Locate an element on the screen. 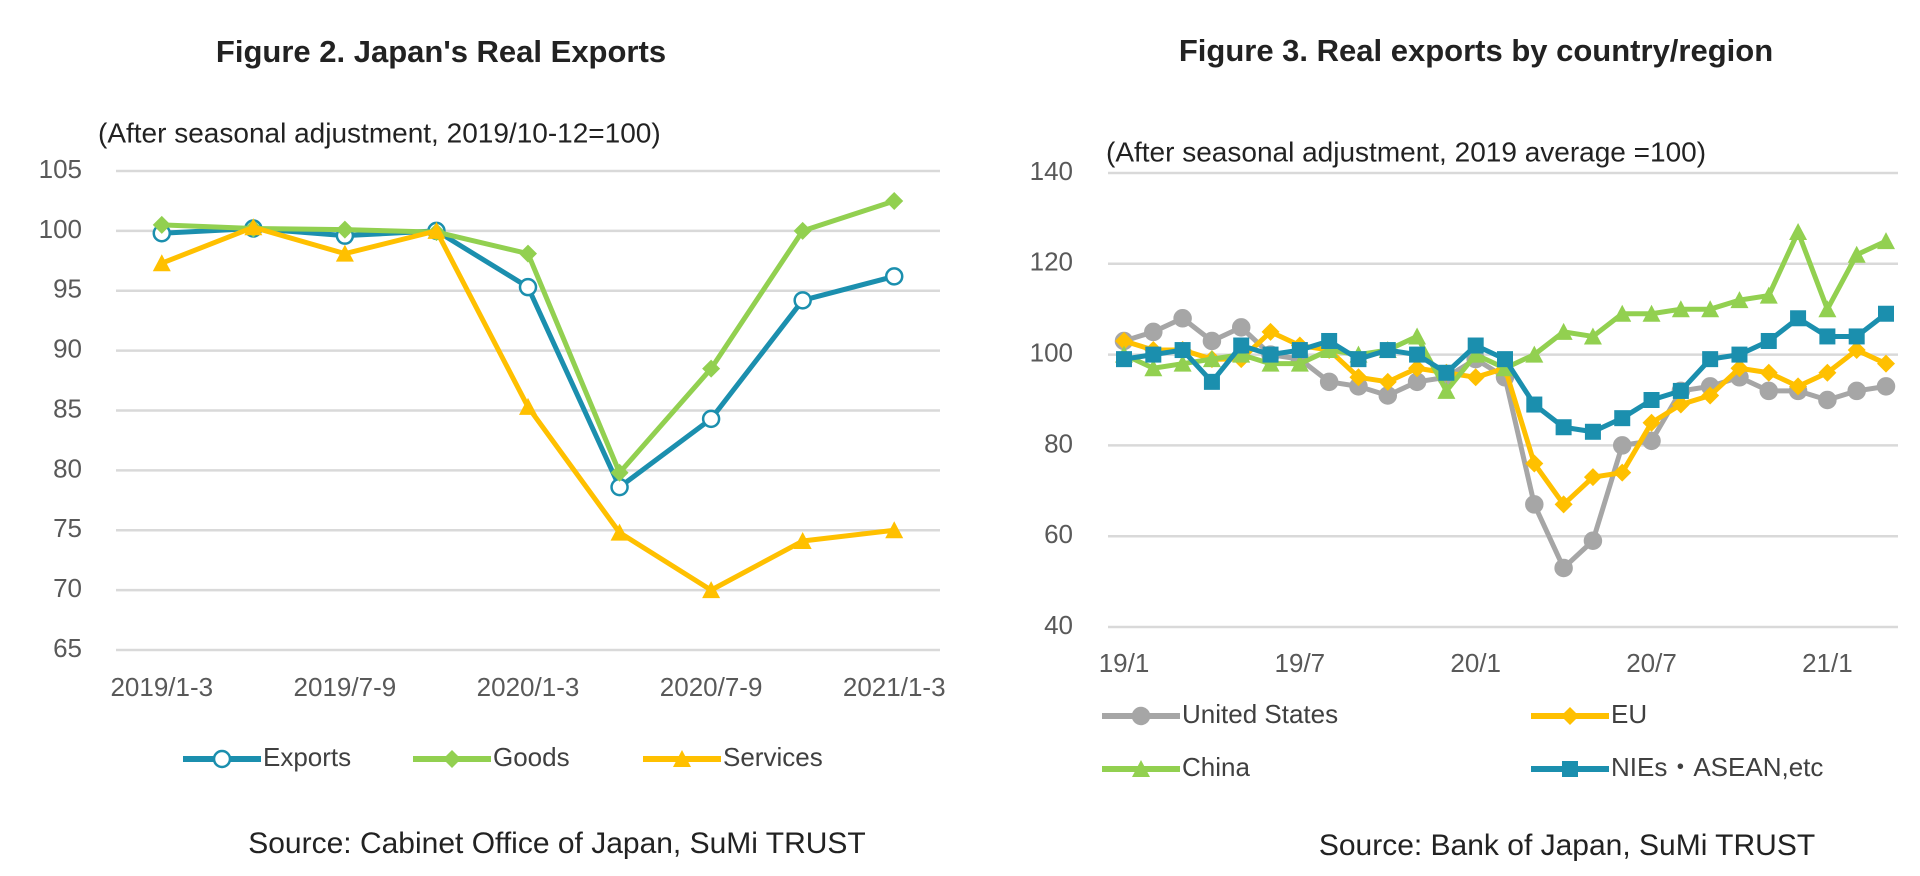 Image resolution: width=1920 pixels, height=876 pixels. chart-source: Source: Bank of Japan, SuMi TRUST is located at coordinates (1567, 845).